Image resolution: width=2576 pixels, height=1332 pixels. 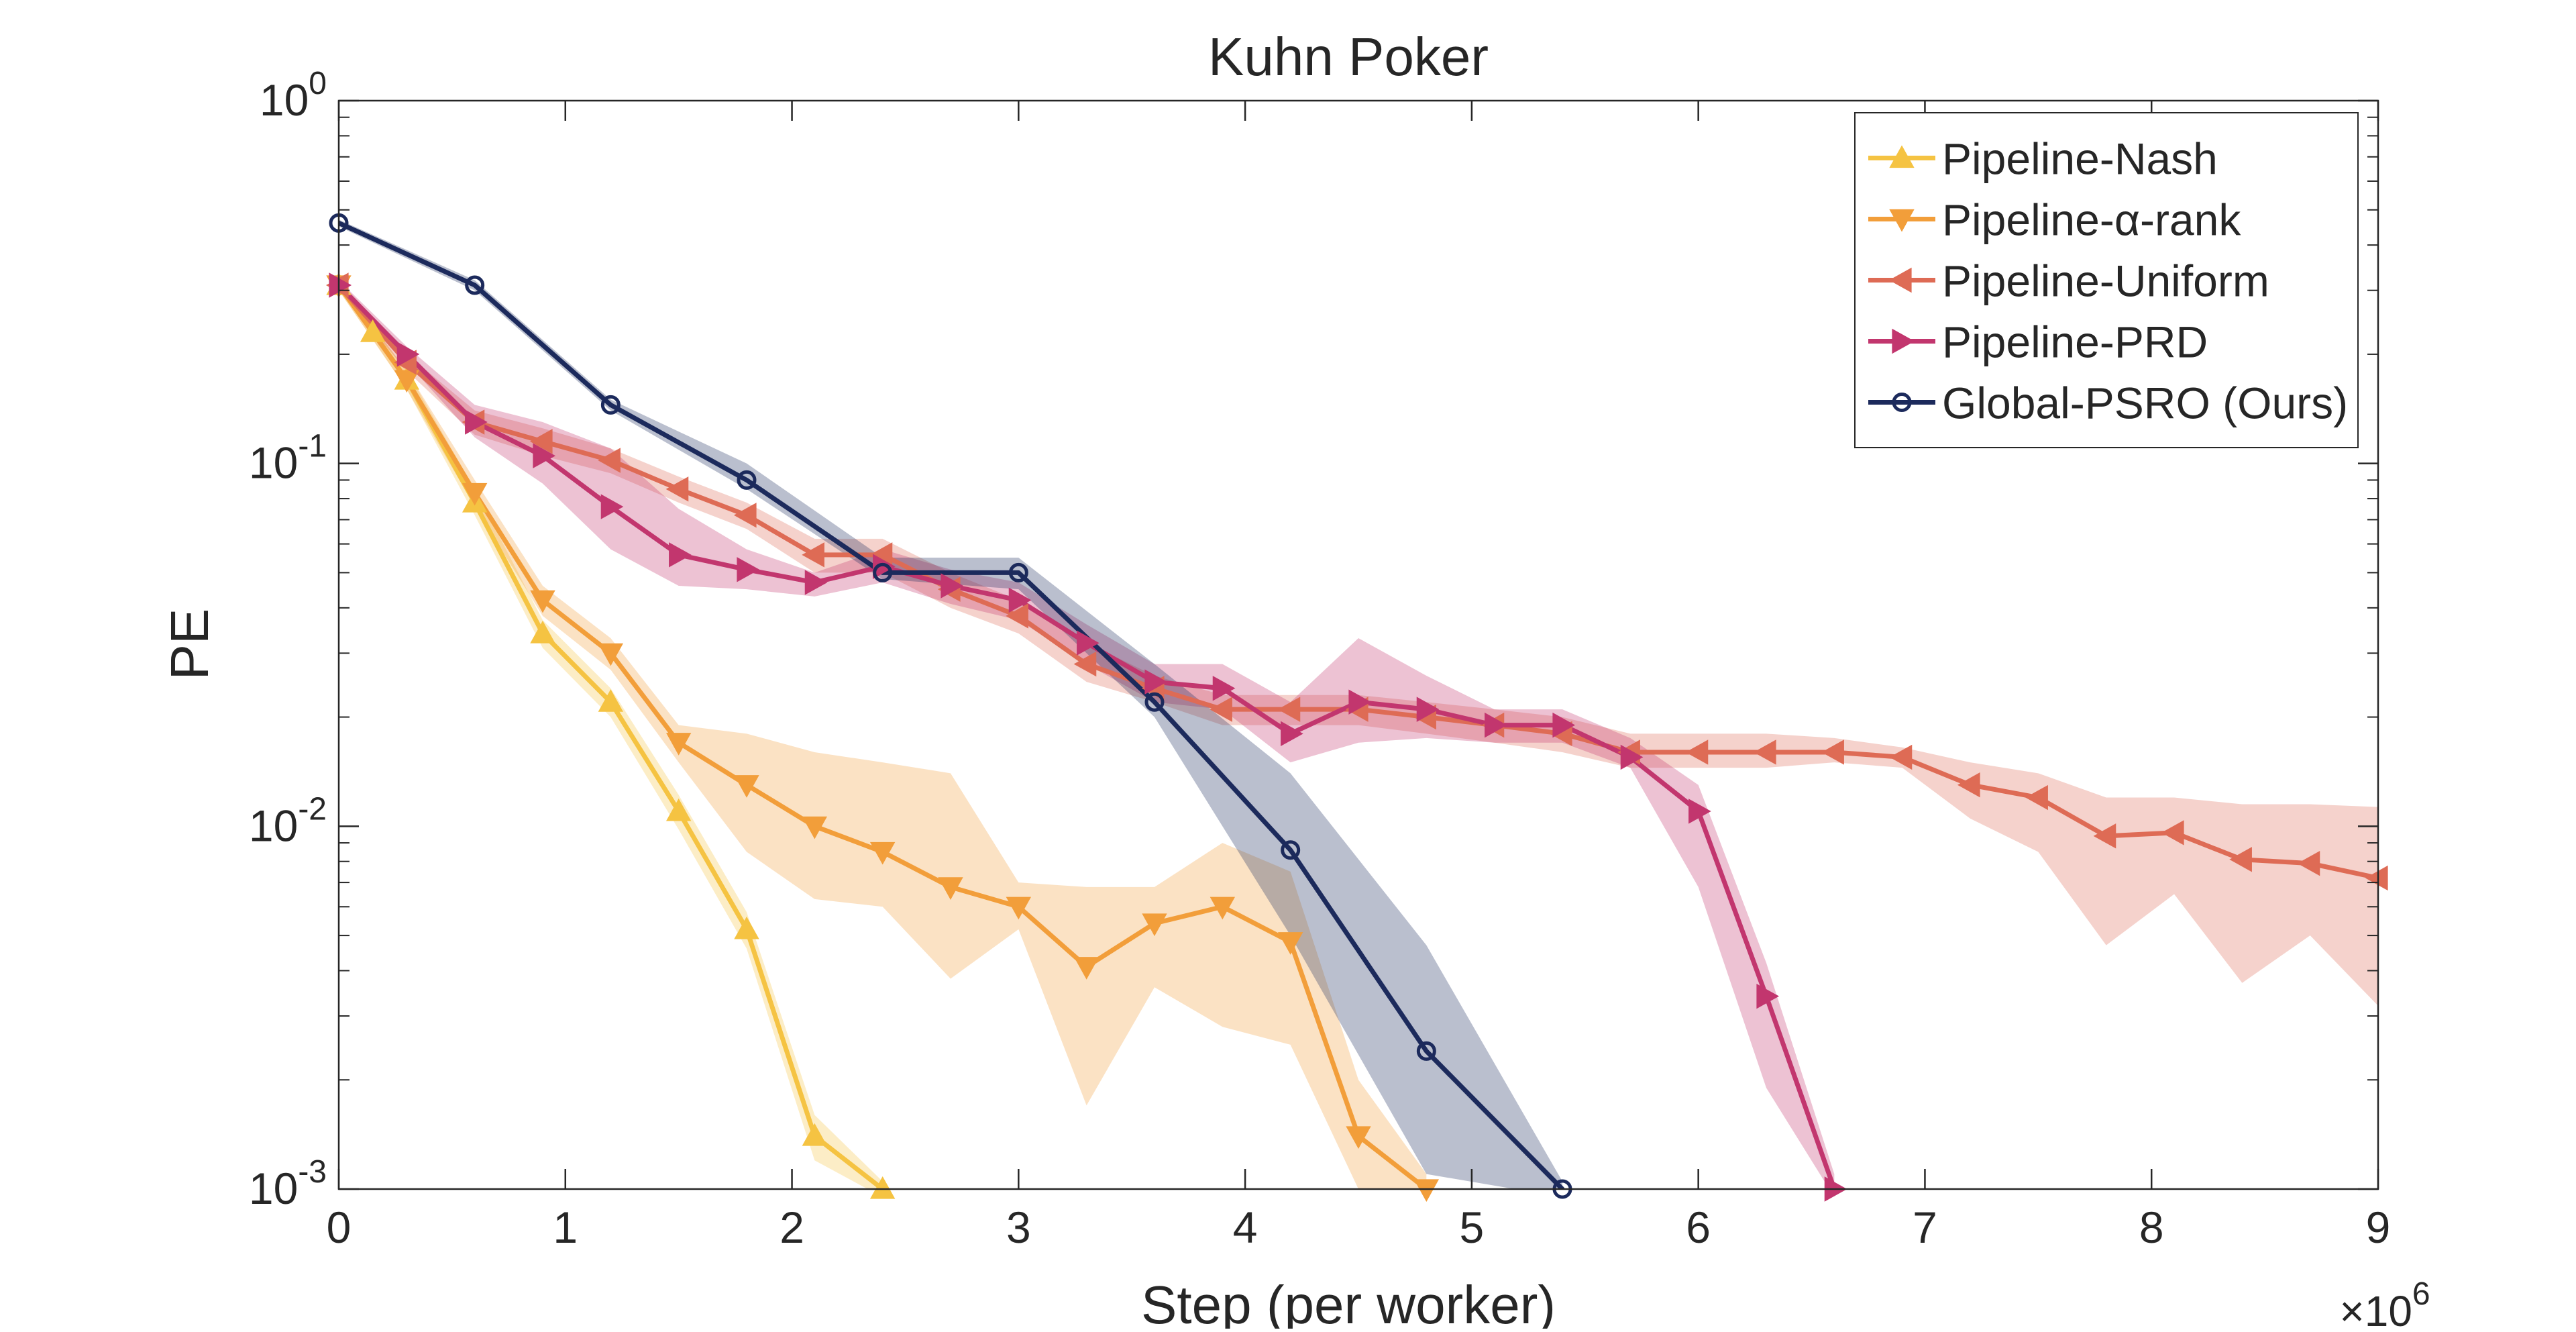 I want to click on legend-label: Pipeline-Uniform, so click(x=2105, y=281).